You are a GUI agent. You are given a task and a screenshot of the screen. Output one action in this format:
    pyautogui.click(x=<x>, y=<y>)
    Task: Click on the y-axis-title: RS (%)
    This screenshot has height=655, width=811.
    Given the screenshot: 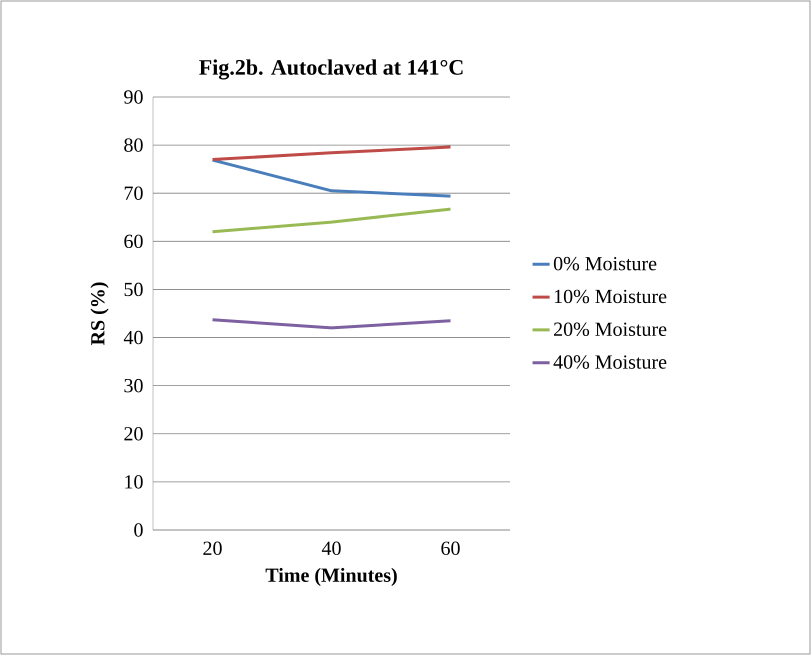 What is the action you would take?
    pyautogui.click(x=99, y=314)
    